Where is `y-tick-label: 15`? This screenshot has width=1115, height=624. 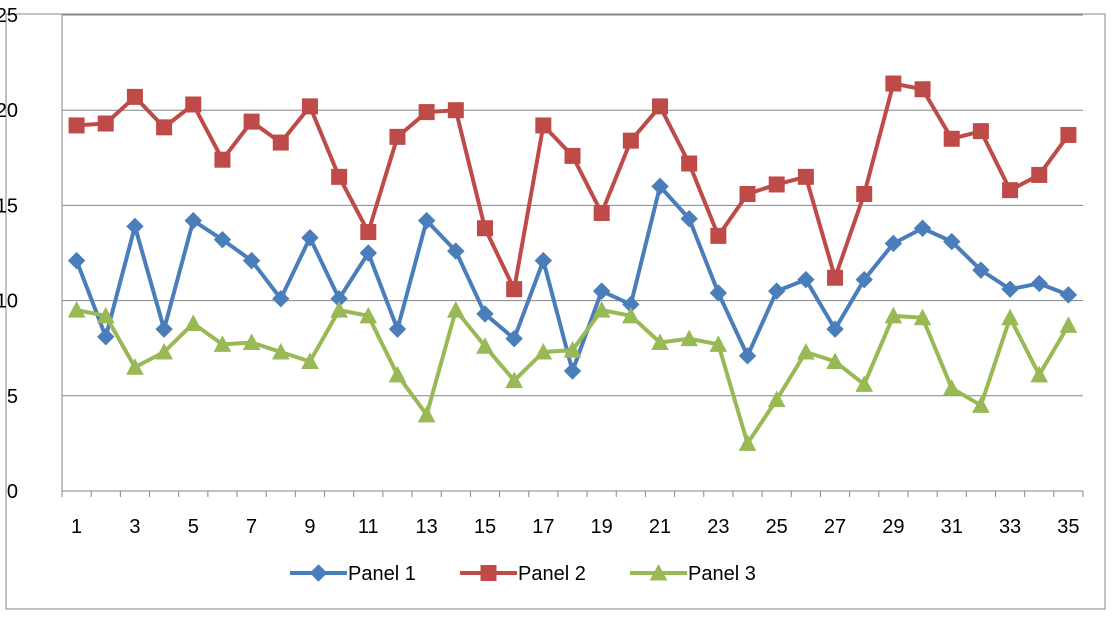
y-tick-label: 15 is located at coordinates (9, 206).